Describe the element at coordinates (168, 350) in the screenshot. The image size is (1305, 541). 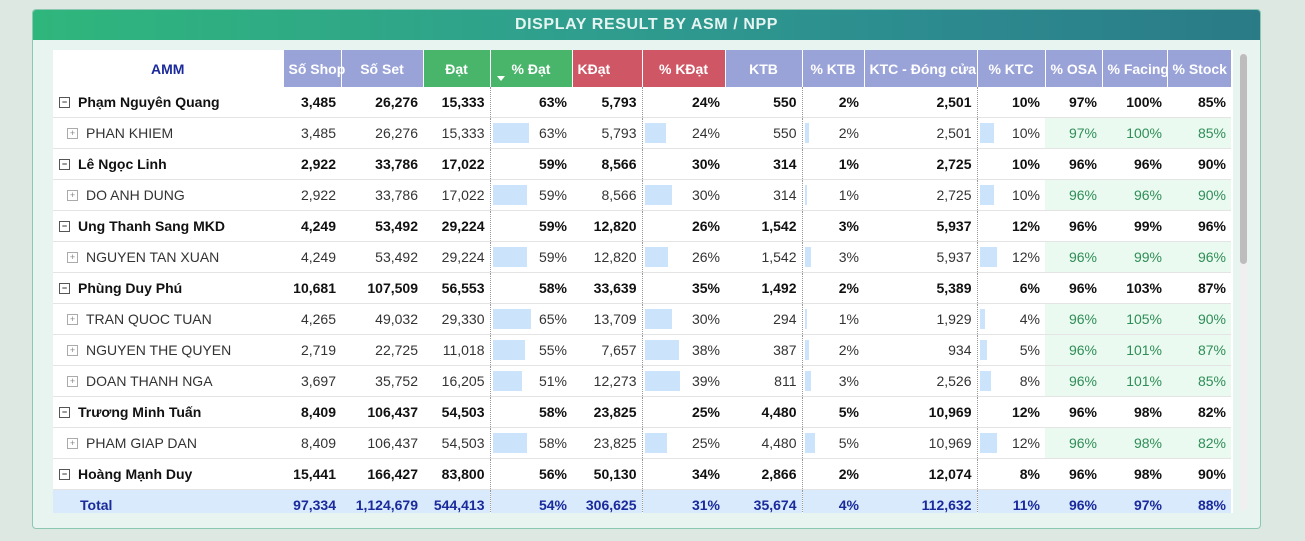
I see `row-name-cell: + NGUYEN THE QUYEN` at that location.